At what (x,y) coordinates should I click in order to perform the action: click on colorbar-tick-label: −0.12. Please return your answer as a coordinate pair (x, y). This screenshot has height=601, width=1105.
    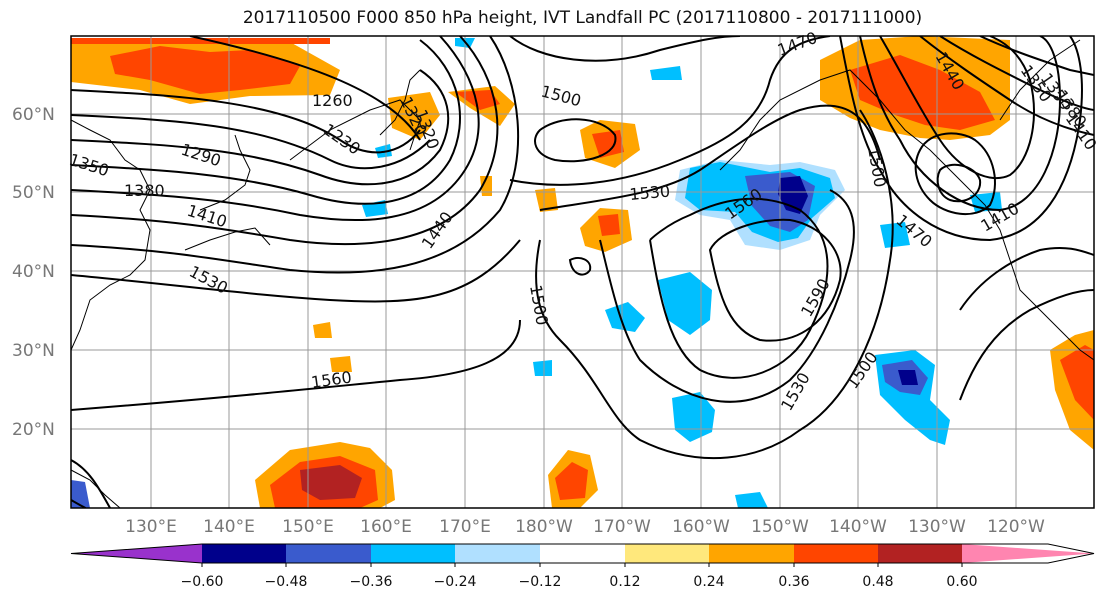
    Looking at the image, I should click on (540, 582).